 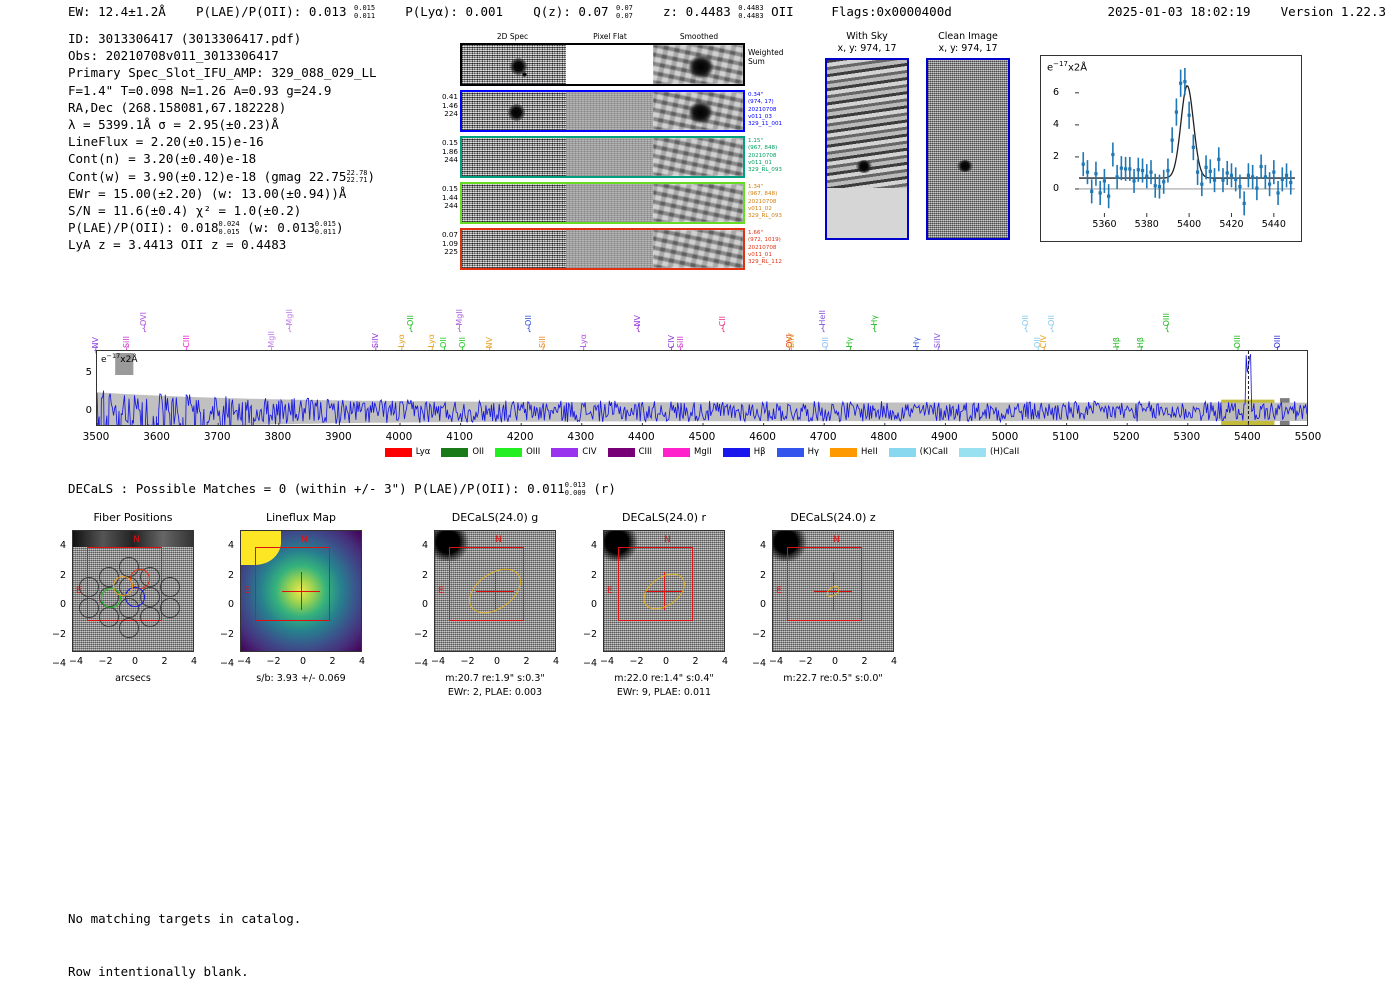 I want to click on cutout-caption-2: EWr: 2, PLAE: 0.003, so click(x=495, y=692).